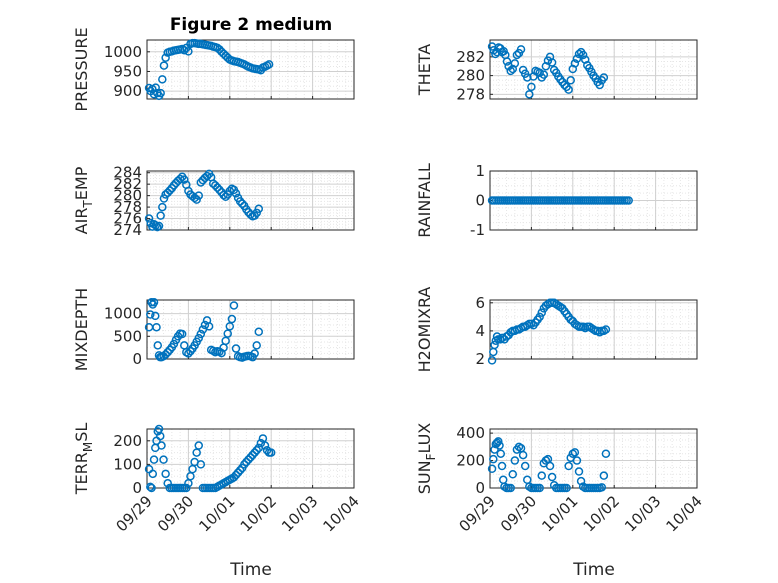  Describe the element at coordinates (216, 513) in the screenshot. I see `x-tick-label: 10/01` at that location.